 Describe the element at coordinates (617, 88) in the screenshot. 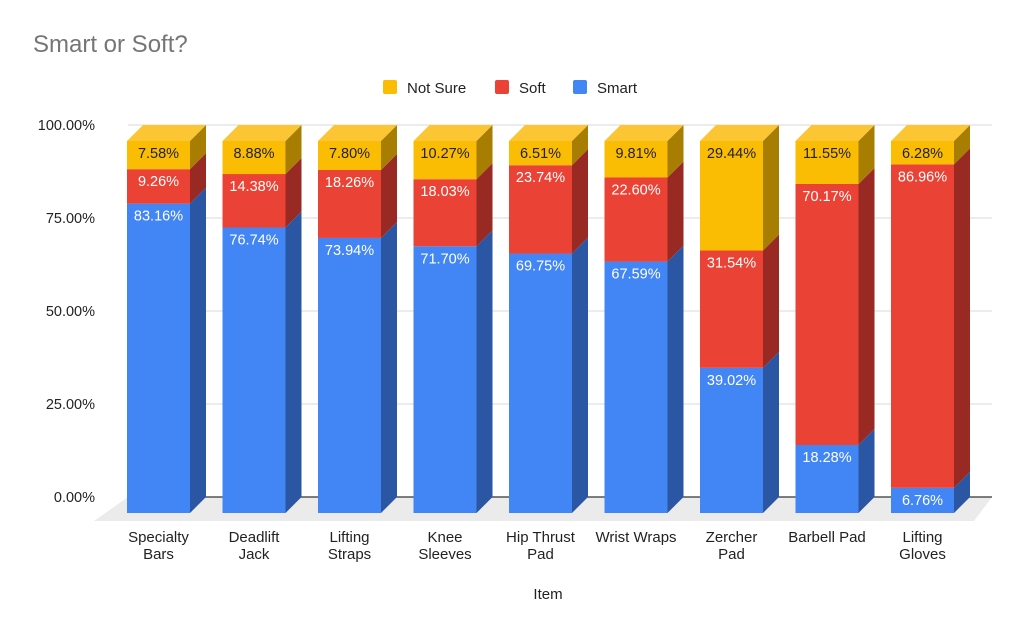

I see `legend-label: Smart` at that location.